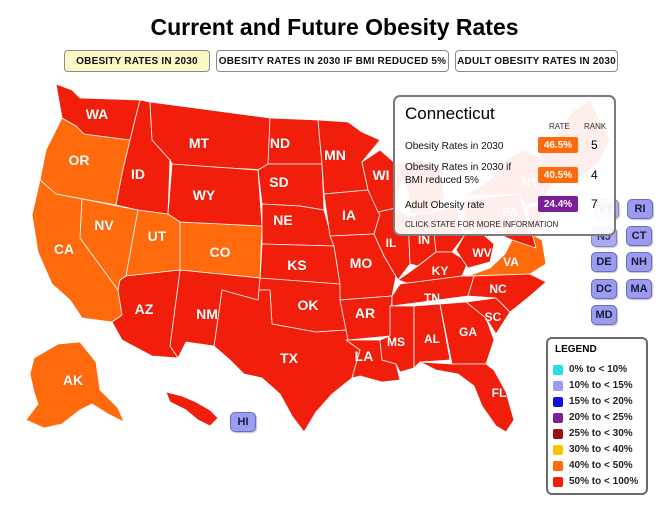 This screenshot has height=513, width=669. I want to click on tooltip-row-value: 40.5%, so click(558, 175).